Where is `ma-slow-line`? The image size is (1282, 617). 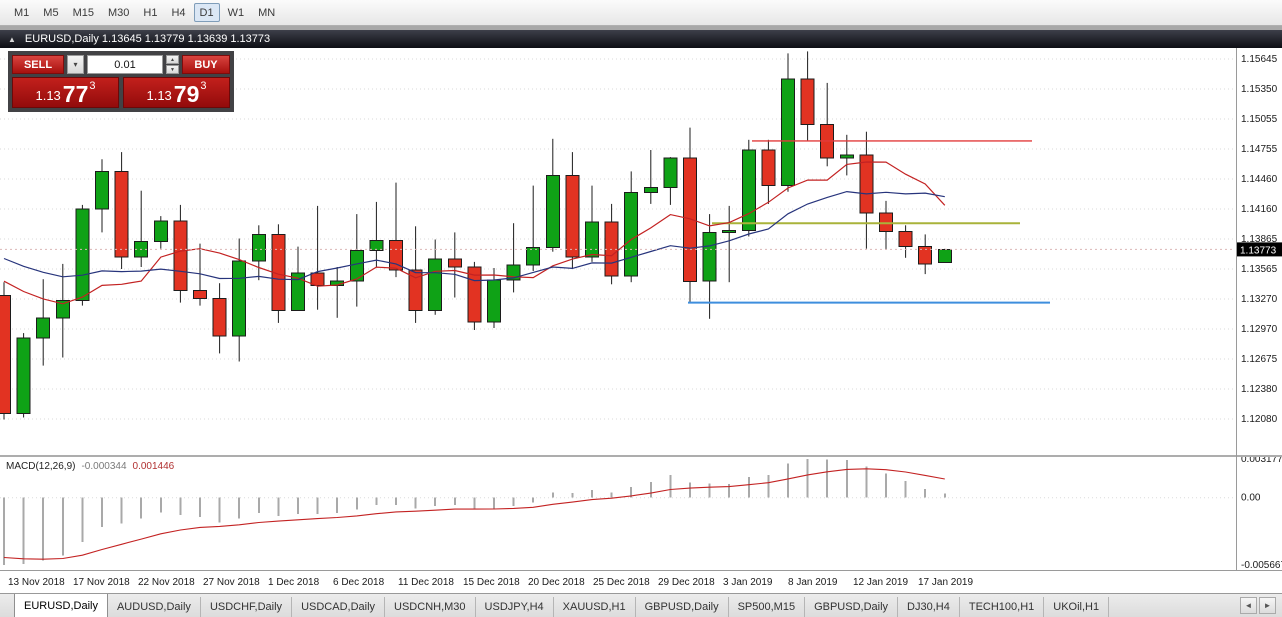 ma-slow-line is located at coordinates (474, 236).